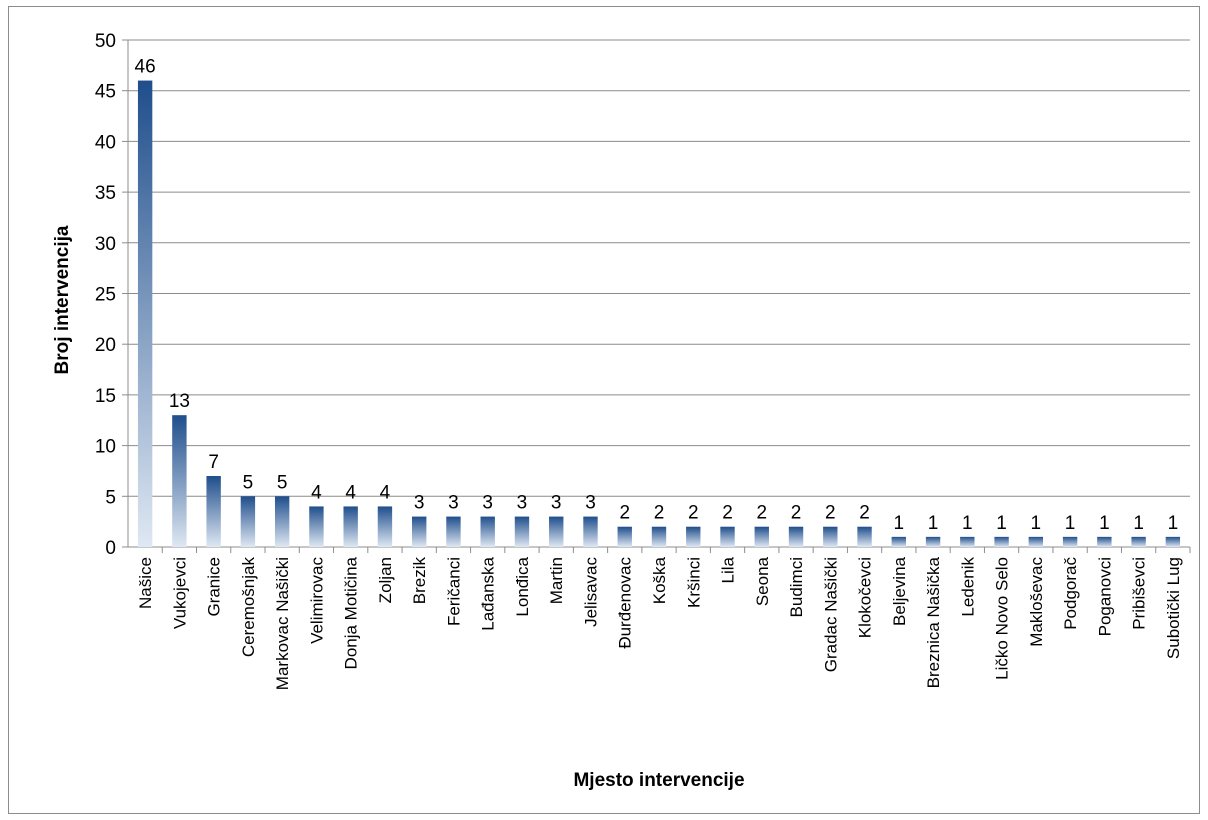 This screenshot has height=820, width=1208. What do you see at coordinates (179, 593) in the screenshot?
I see `x-tick-label: Vukojevci` at bounding box center [179, 593].